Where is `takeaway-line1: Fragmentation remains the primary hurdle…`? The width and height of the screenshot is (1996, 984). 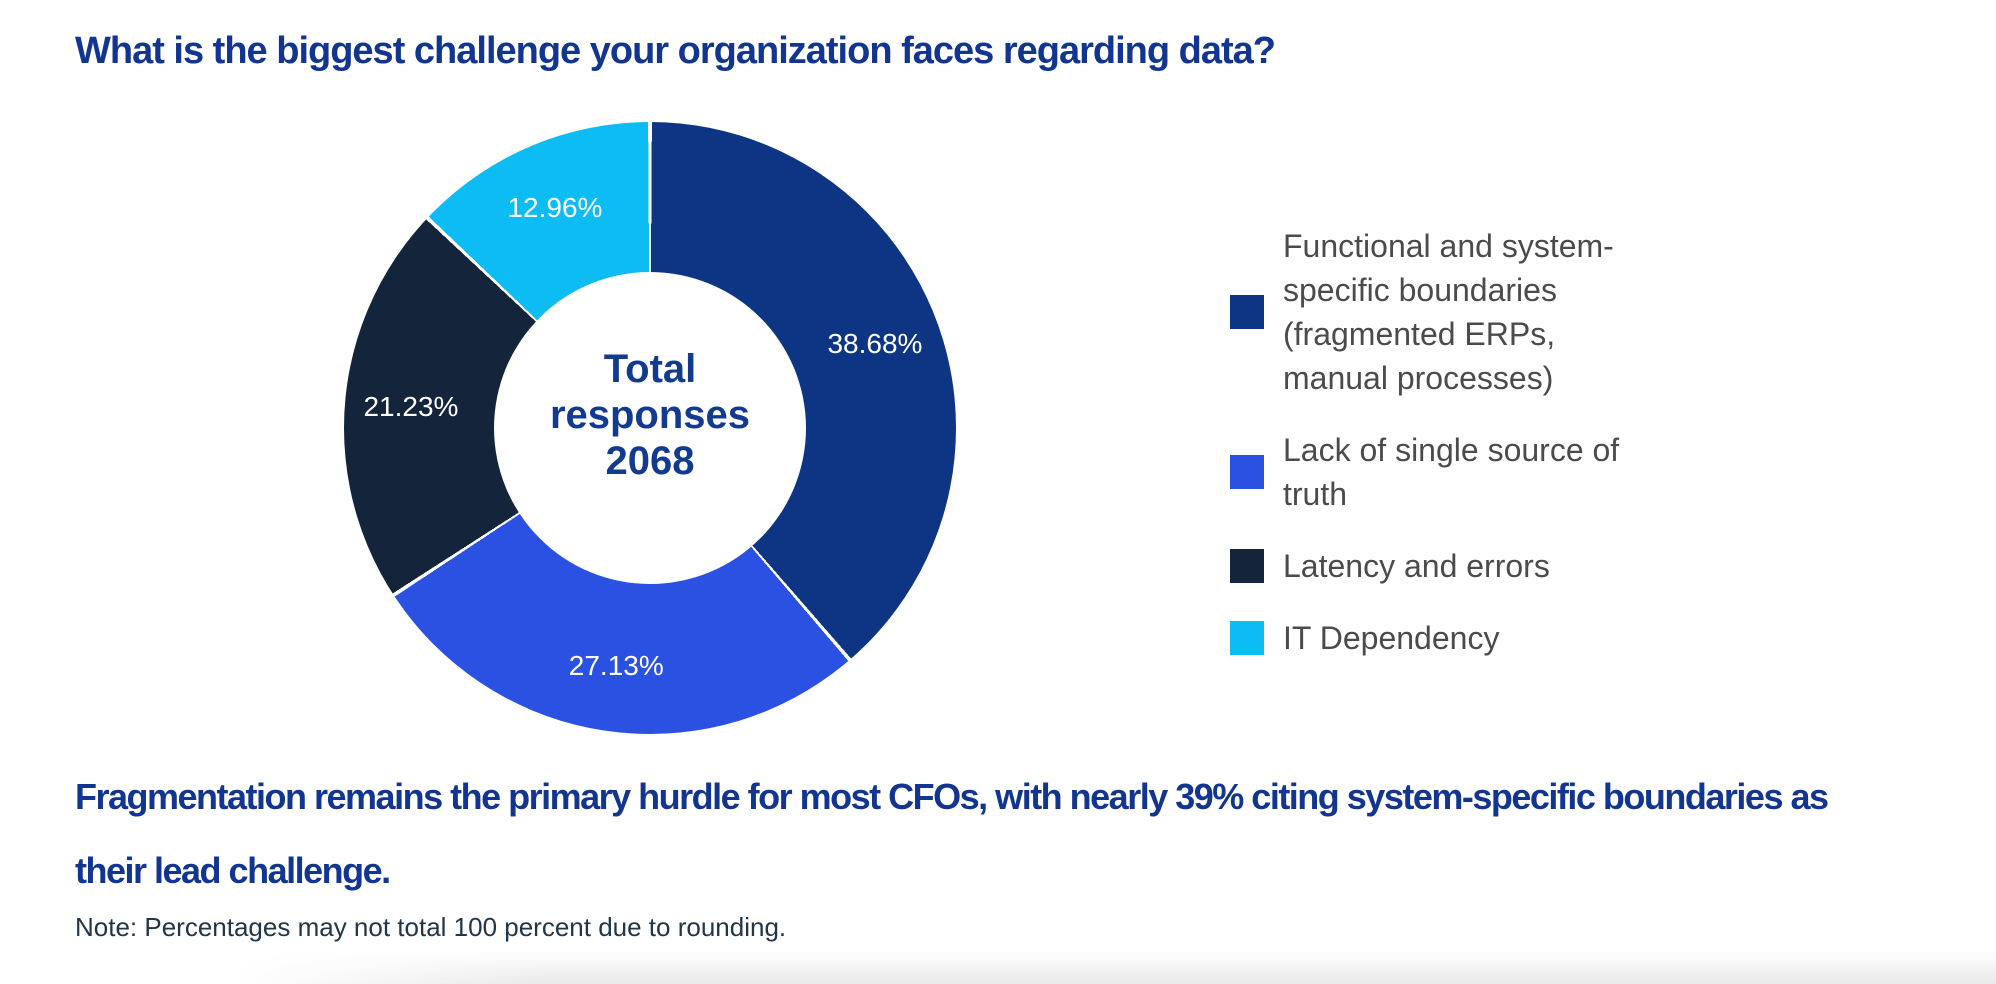 takeaway-line1: Fragmentation remains the primary hurdle… is located at coordinates (952, 796).